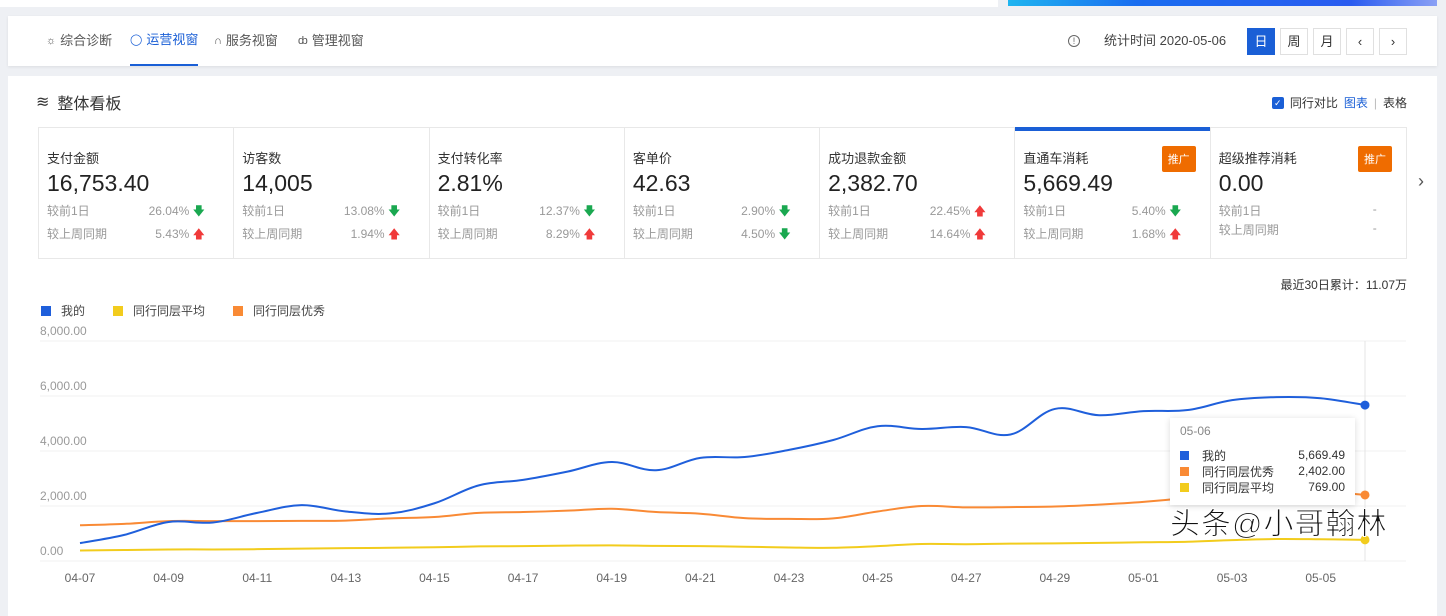 This screenshot has width=1446, height=616. Describe the element at coordinates (164, 41) in the screenshot. I see `tab-operations: ◯ 运营视窗` at that location.